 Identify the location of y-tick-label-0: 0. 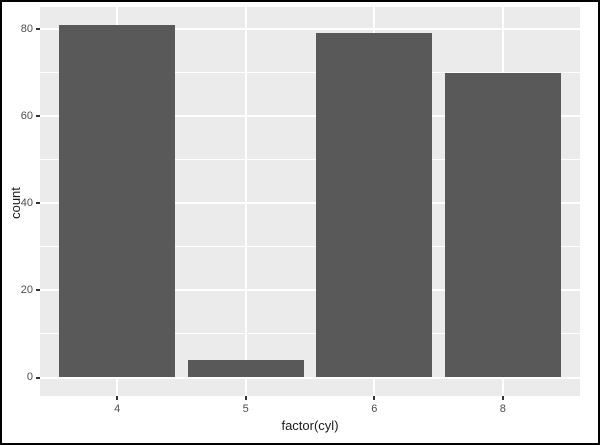
(29, 377).